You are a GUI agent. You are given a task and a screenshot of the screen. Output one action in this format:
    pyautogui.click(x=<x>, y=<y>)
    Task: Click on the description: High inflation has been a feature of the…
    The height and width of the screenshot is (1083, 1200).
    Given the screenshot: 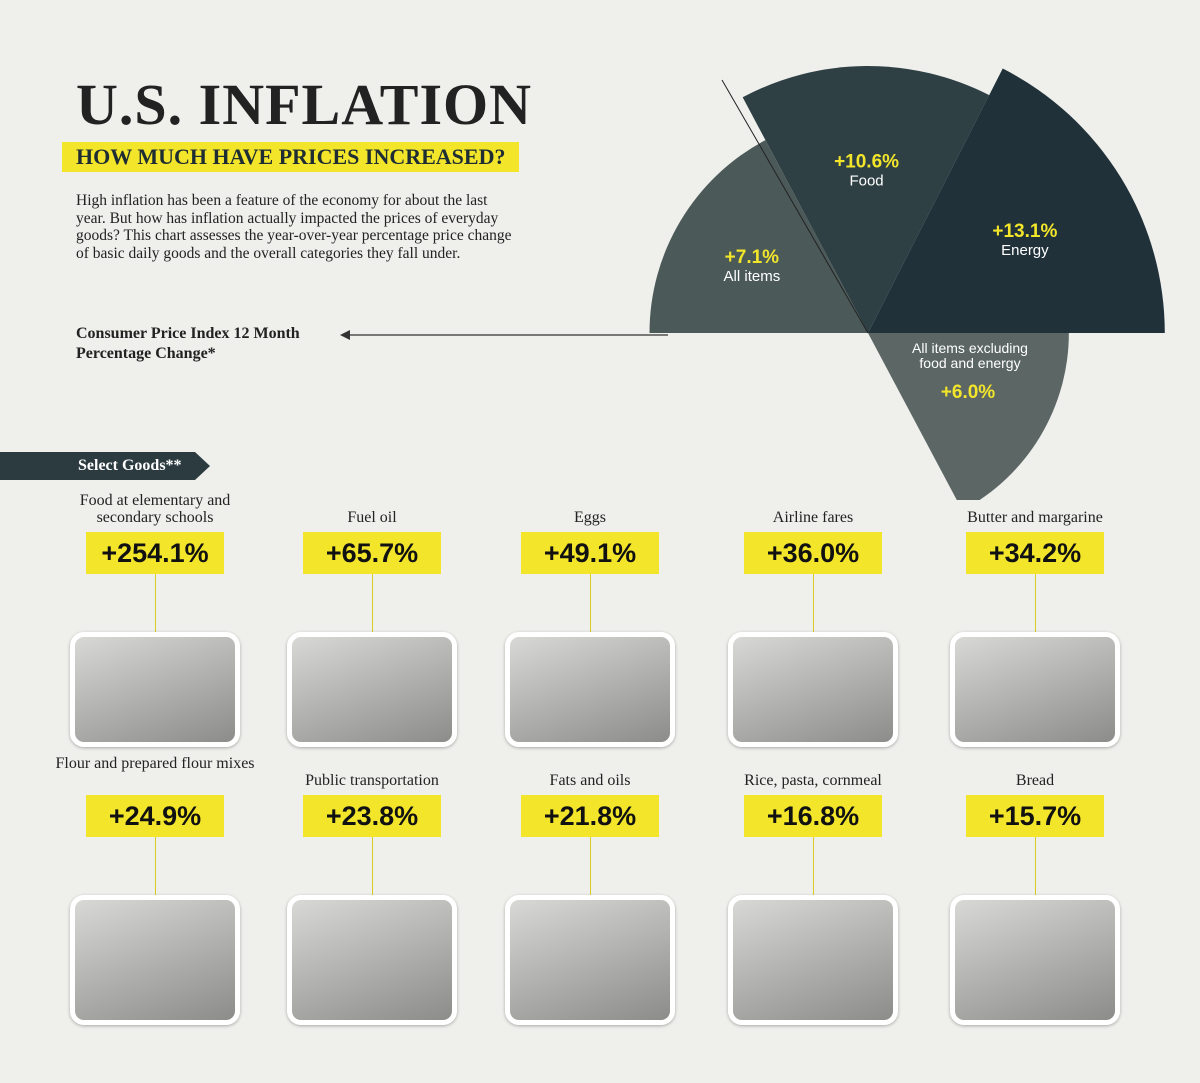 What is the action you would take?
    pyautogui.click(x=294, y=227)
    